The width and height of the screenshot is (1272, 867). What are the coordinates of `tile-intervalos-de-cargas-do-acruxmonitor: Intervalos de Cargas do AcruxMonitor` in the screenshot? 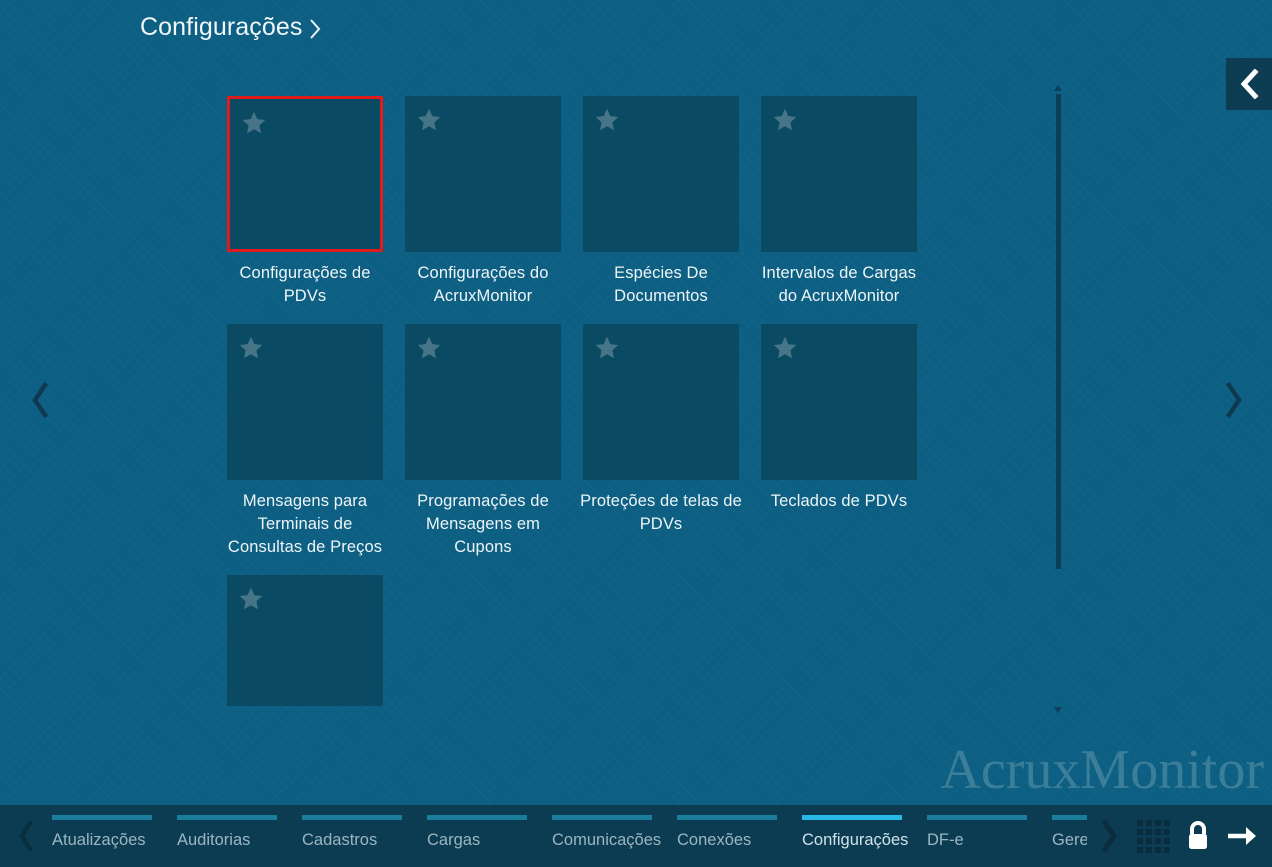 It's located at (839, 202).